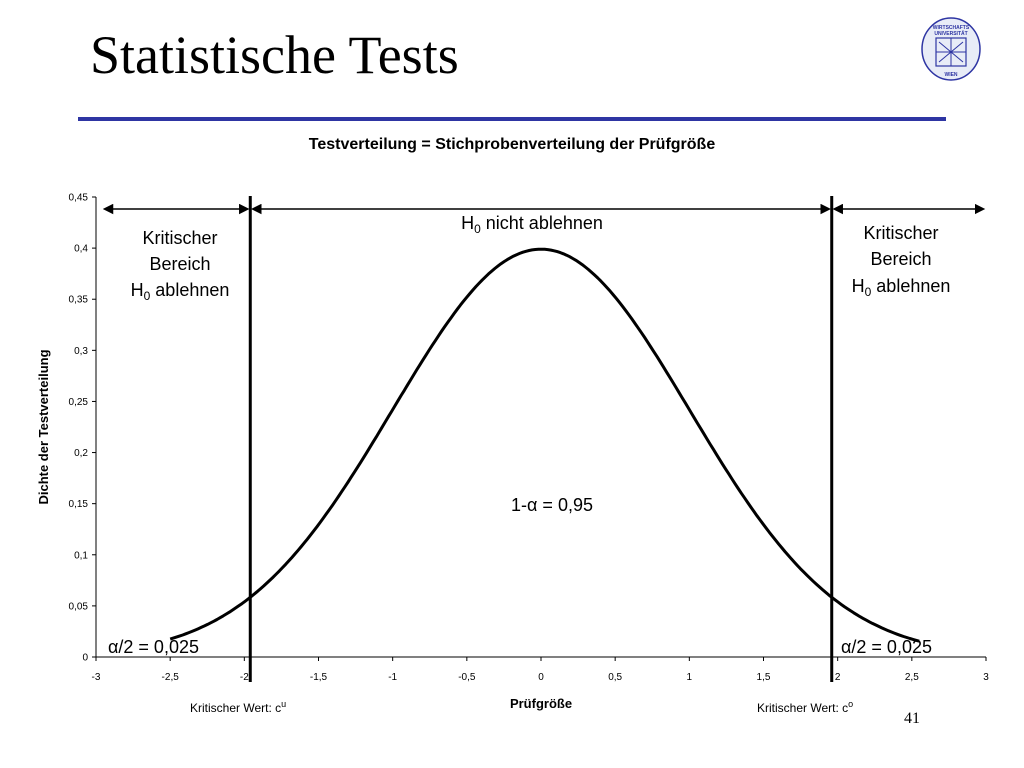  What do you see at coordinates (179, 264) in the screenshot?
I see `left-region-line2: Bereich` at bounding box center [179, 264].